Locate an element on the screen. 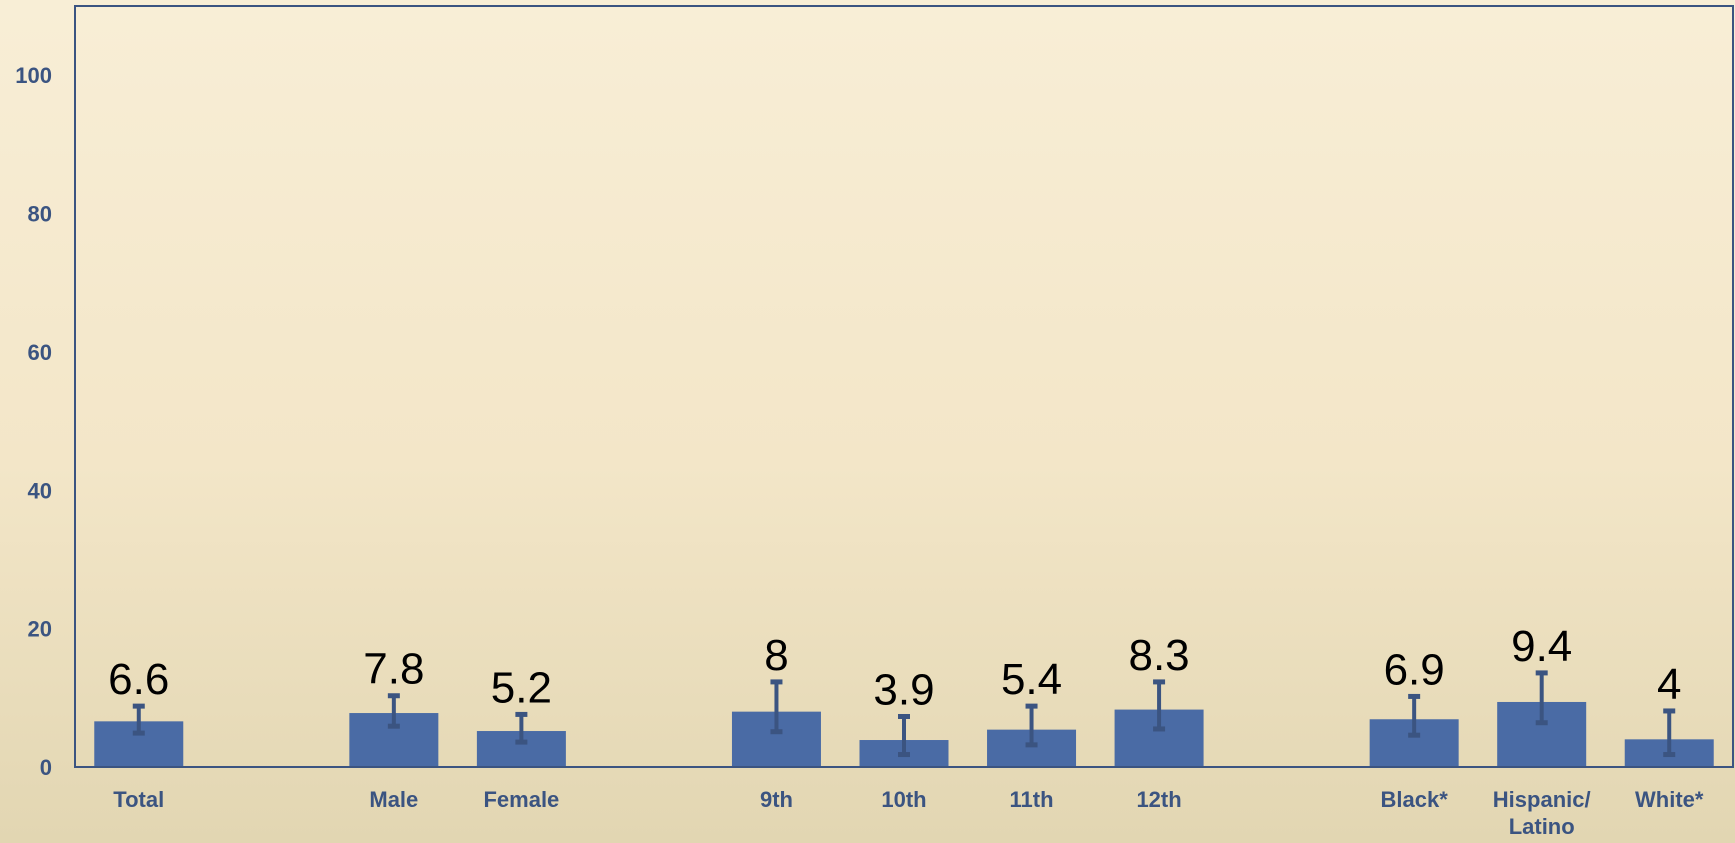 The image size is (1735, 843). data-labels: 6.6 7.8 5.2 8 3.9 5.4 8.3 6.9 9.4 4 is located at coordinates (894, 668).